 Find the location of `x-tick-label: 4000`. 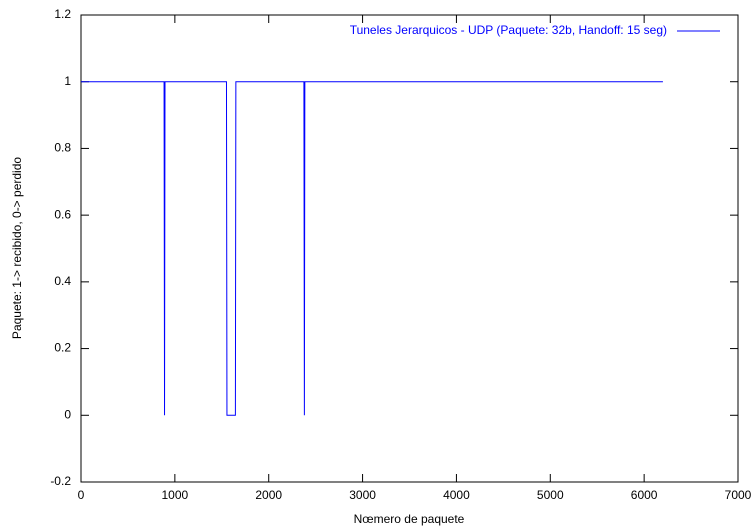

x-tick-label: 4000 is located at coordinates (456, 495).